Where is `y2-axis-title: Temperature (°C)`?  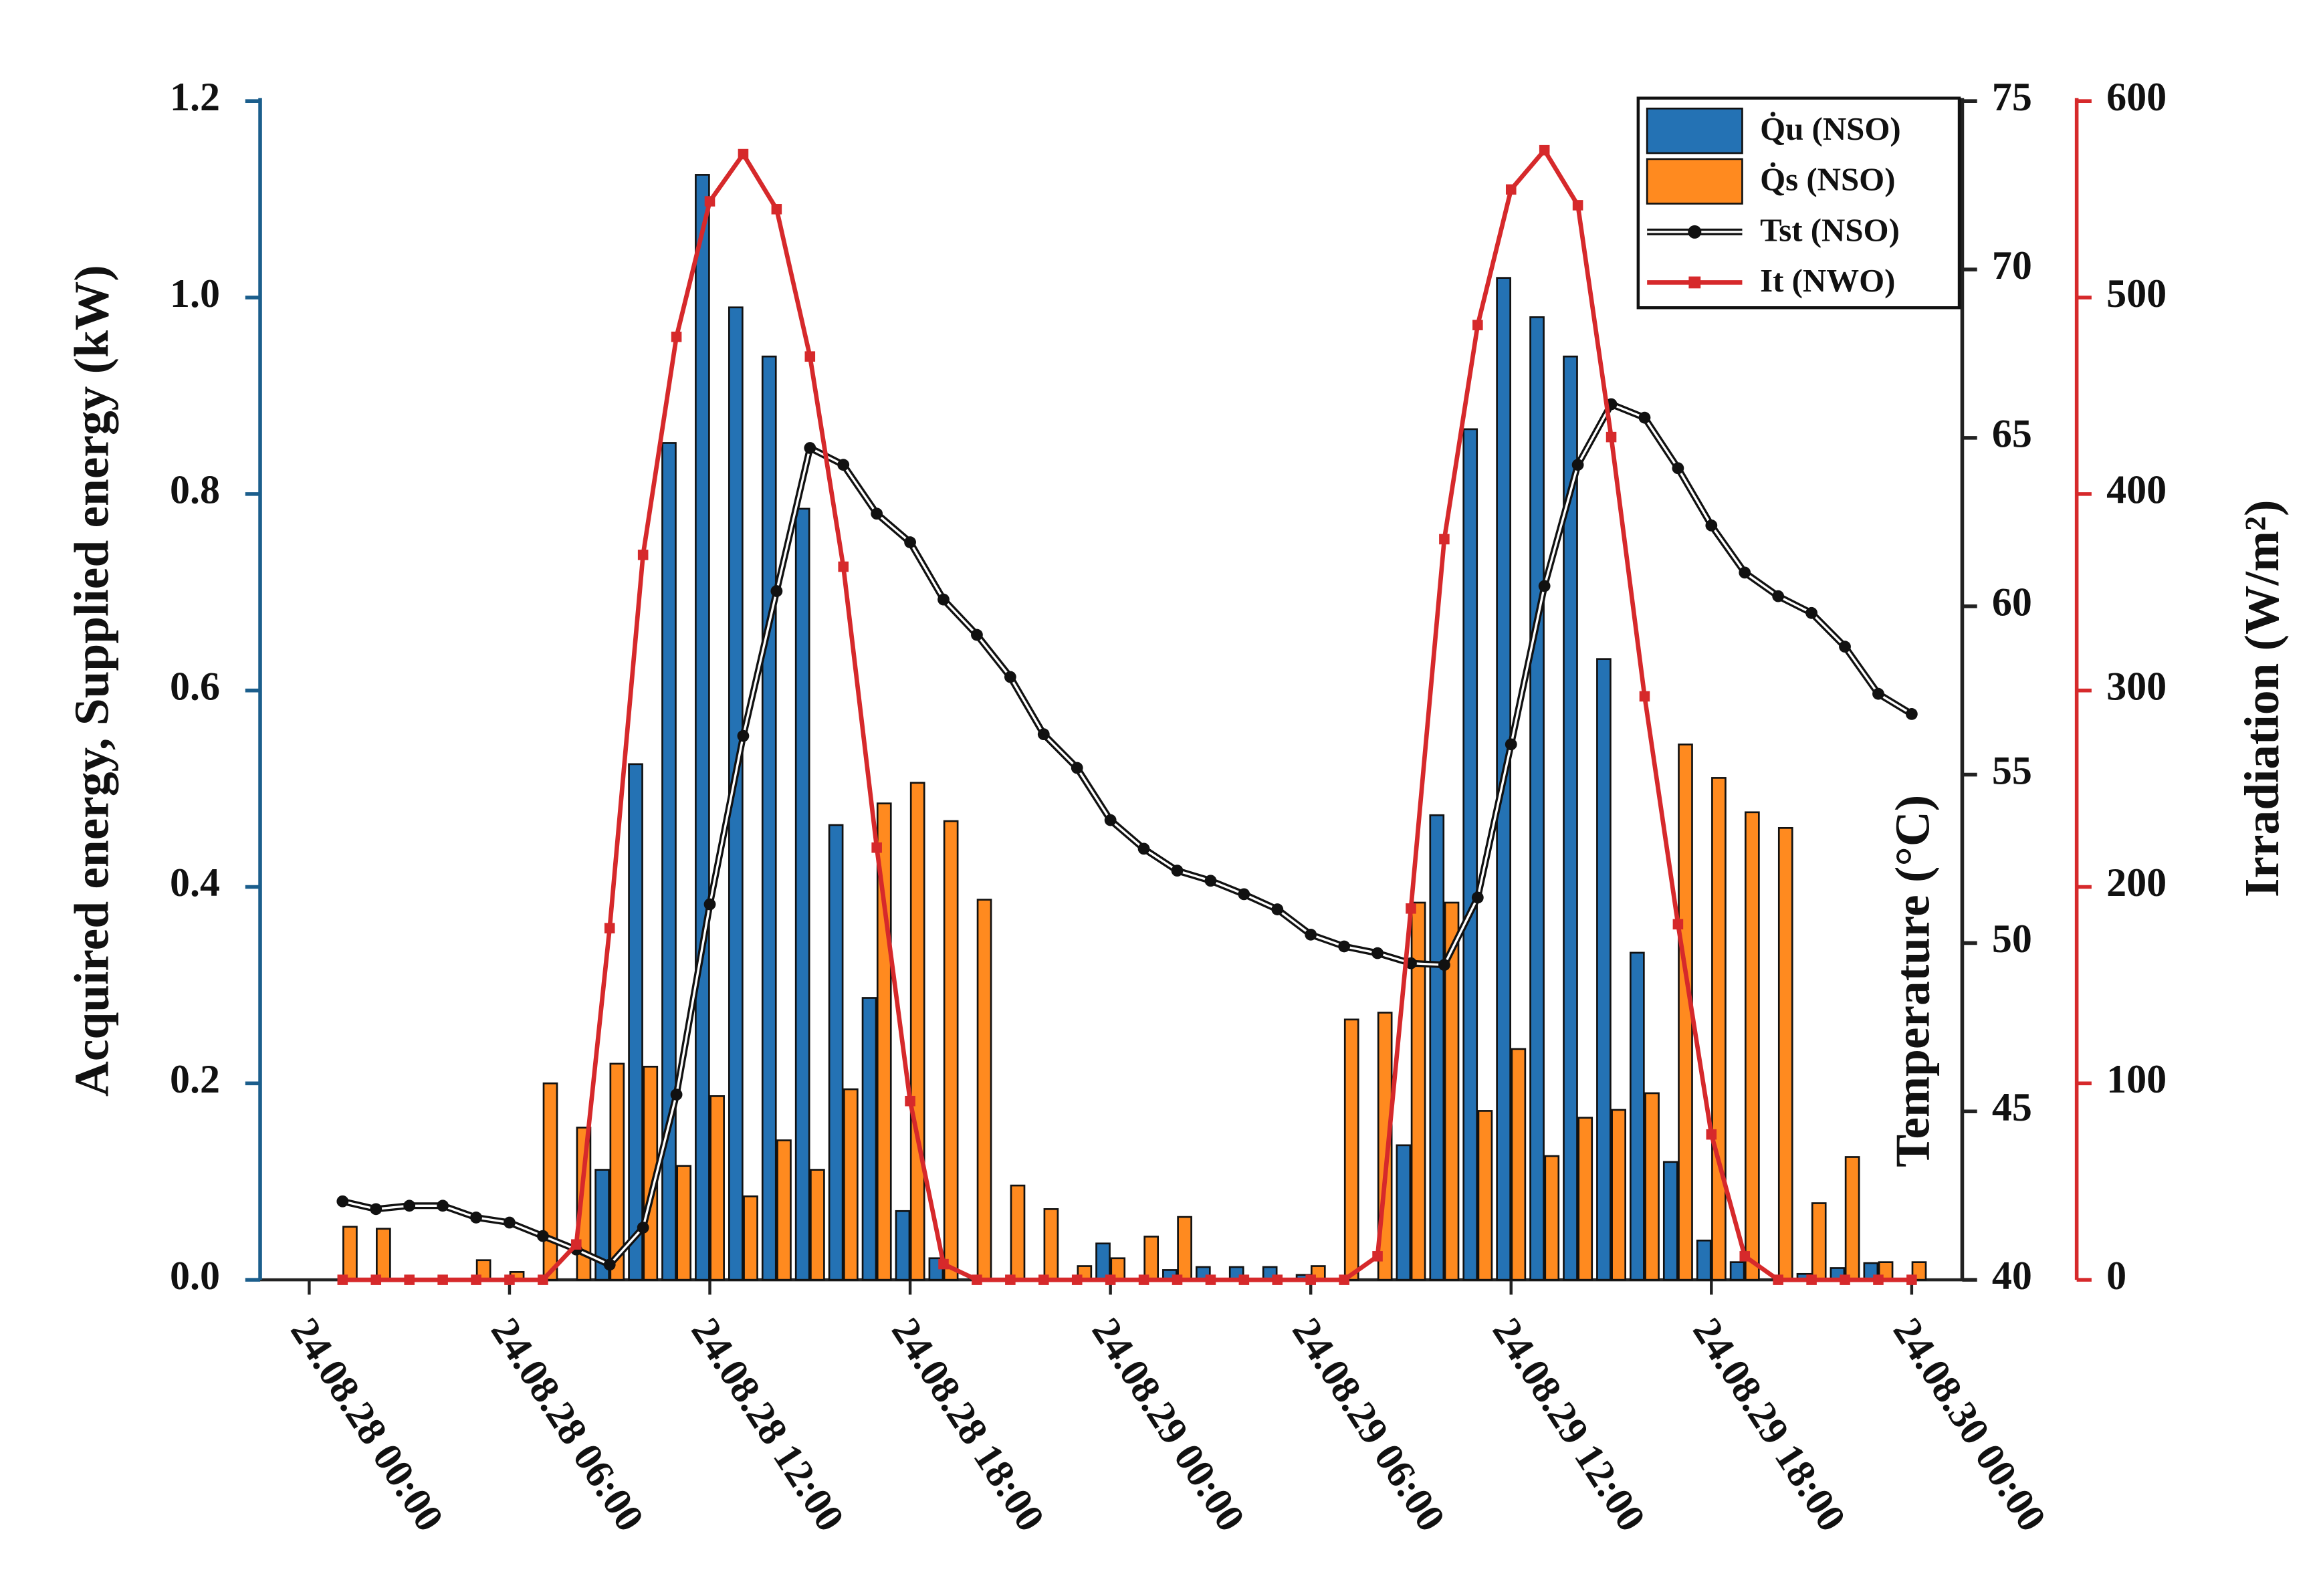 y2-axis-title: Temperature (°C) is located at coordinates (1913, 981).